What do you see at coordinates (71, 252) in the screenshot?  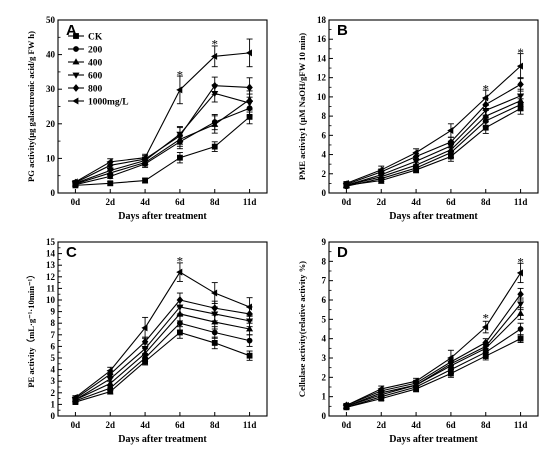 I see `panel-letter: C` at bounding box center [71, 252].